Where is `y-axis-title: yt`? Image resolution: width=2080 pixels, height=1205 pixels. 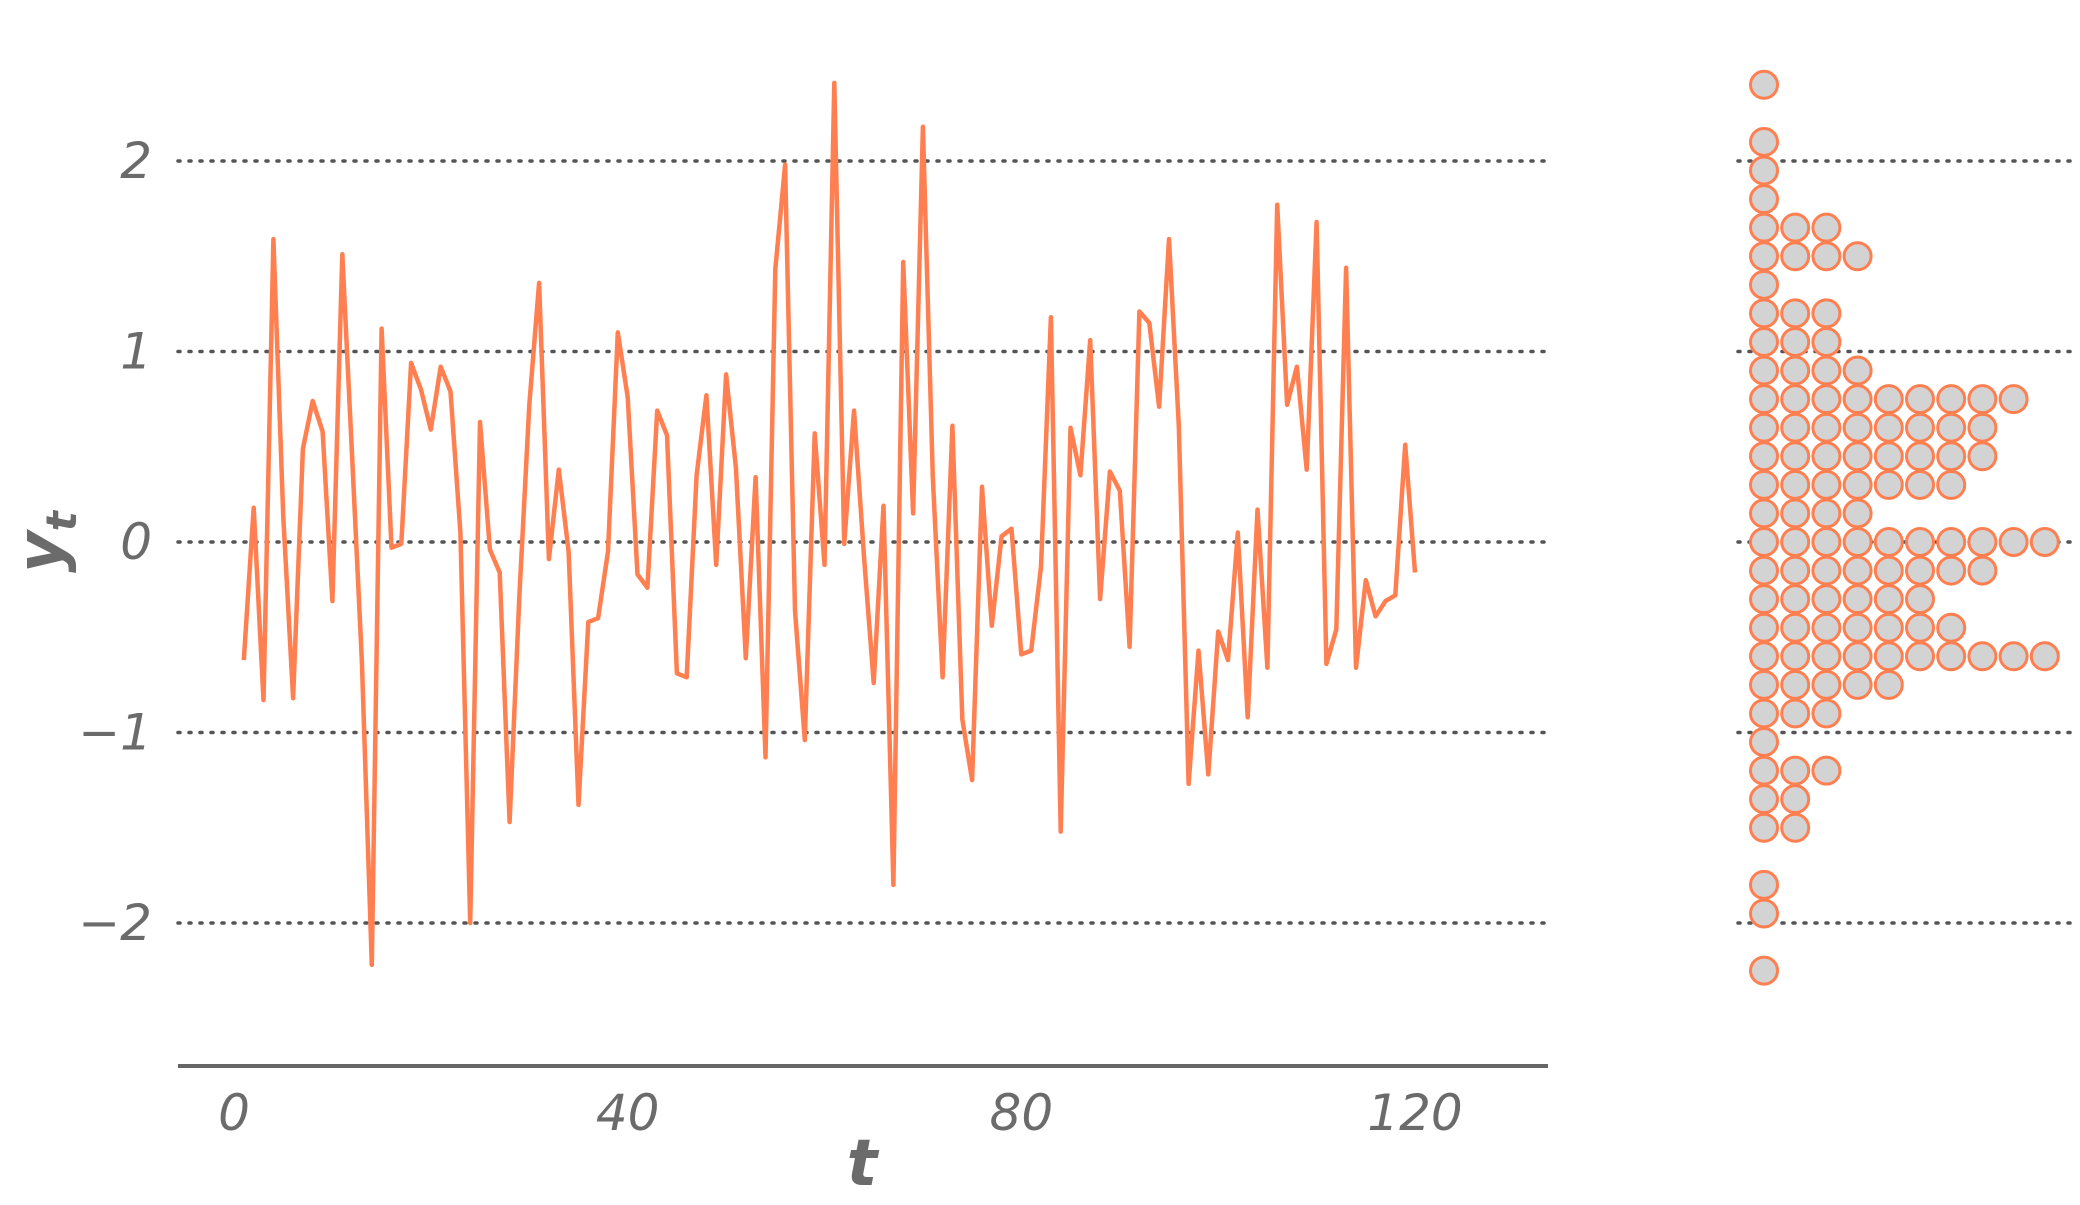
y-axis-title: yt is located at coordinates (45, 541).